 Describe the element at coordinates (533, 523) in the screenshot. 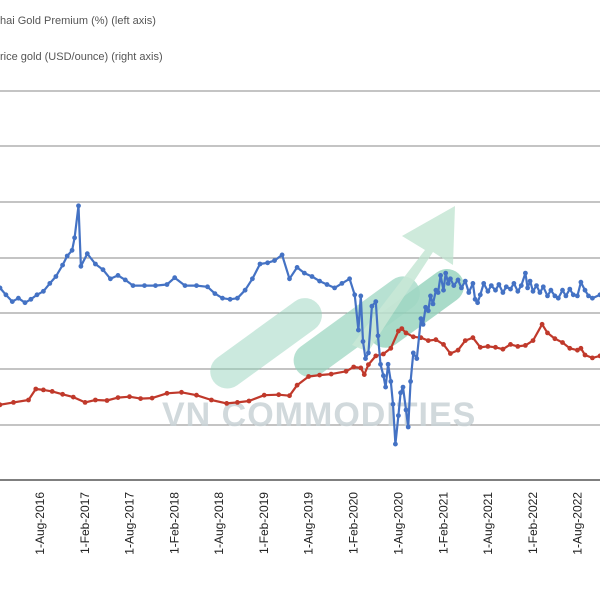

I see `x-tick-label: 1-Feb-2022` at that location.